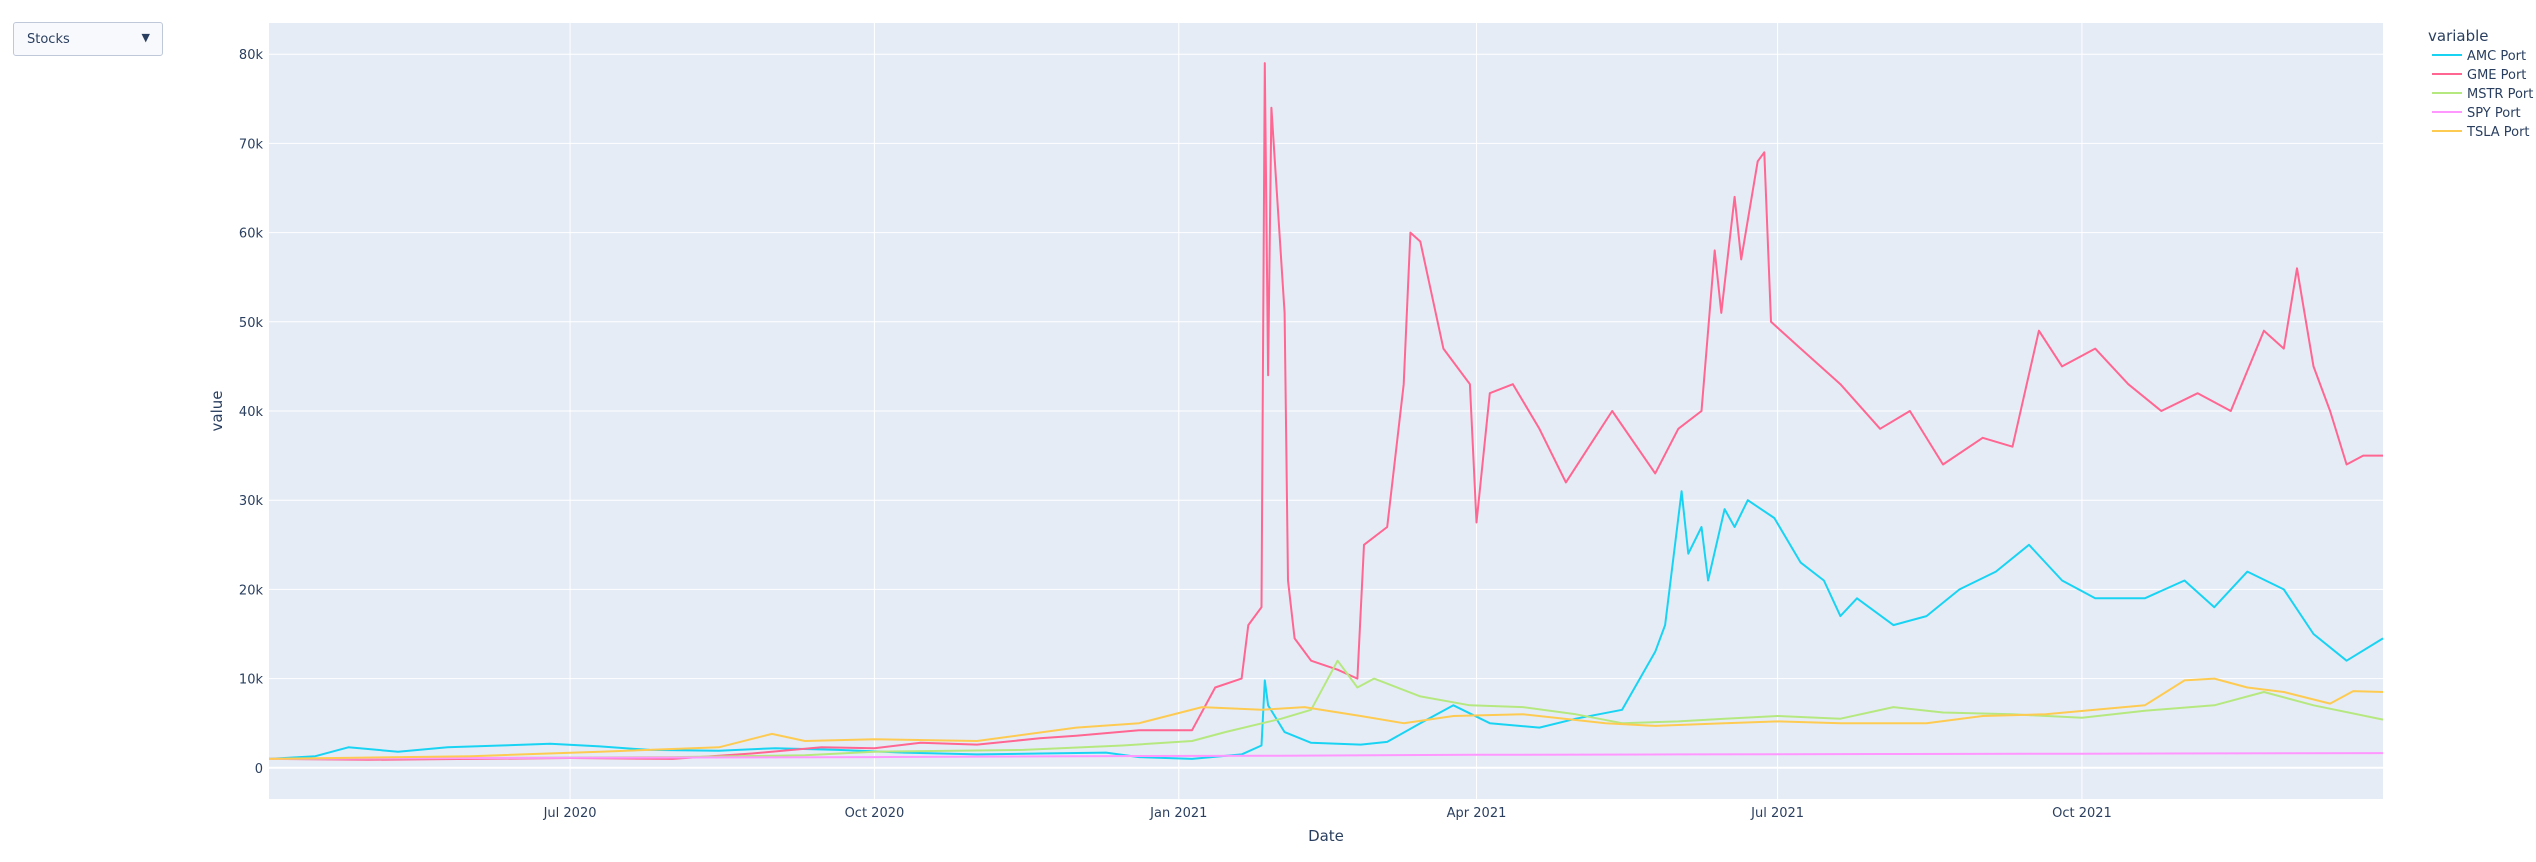  I want to click on x-tick-label: Jul 2021, so click(1777, 813).